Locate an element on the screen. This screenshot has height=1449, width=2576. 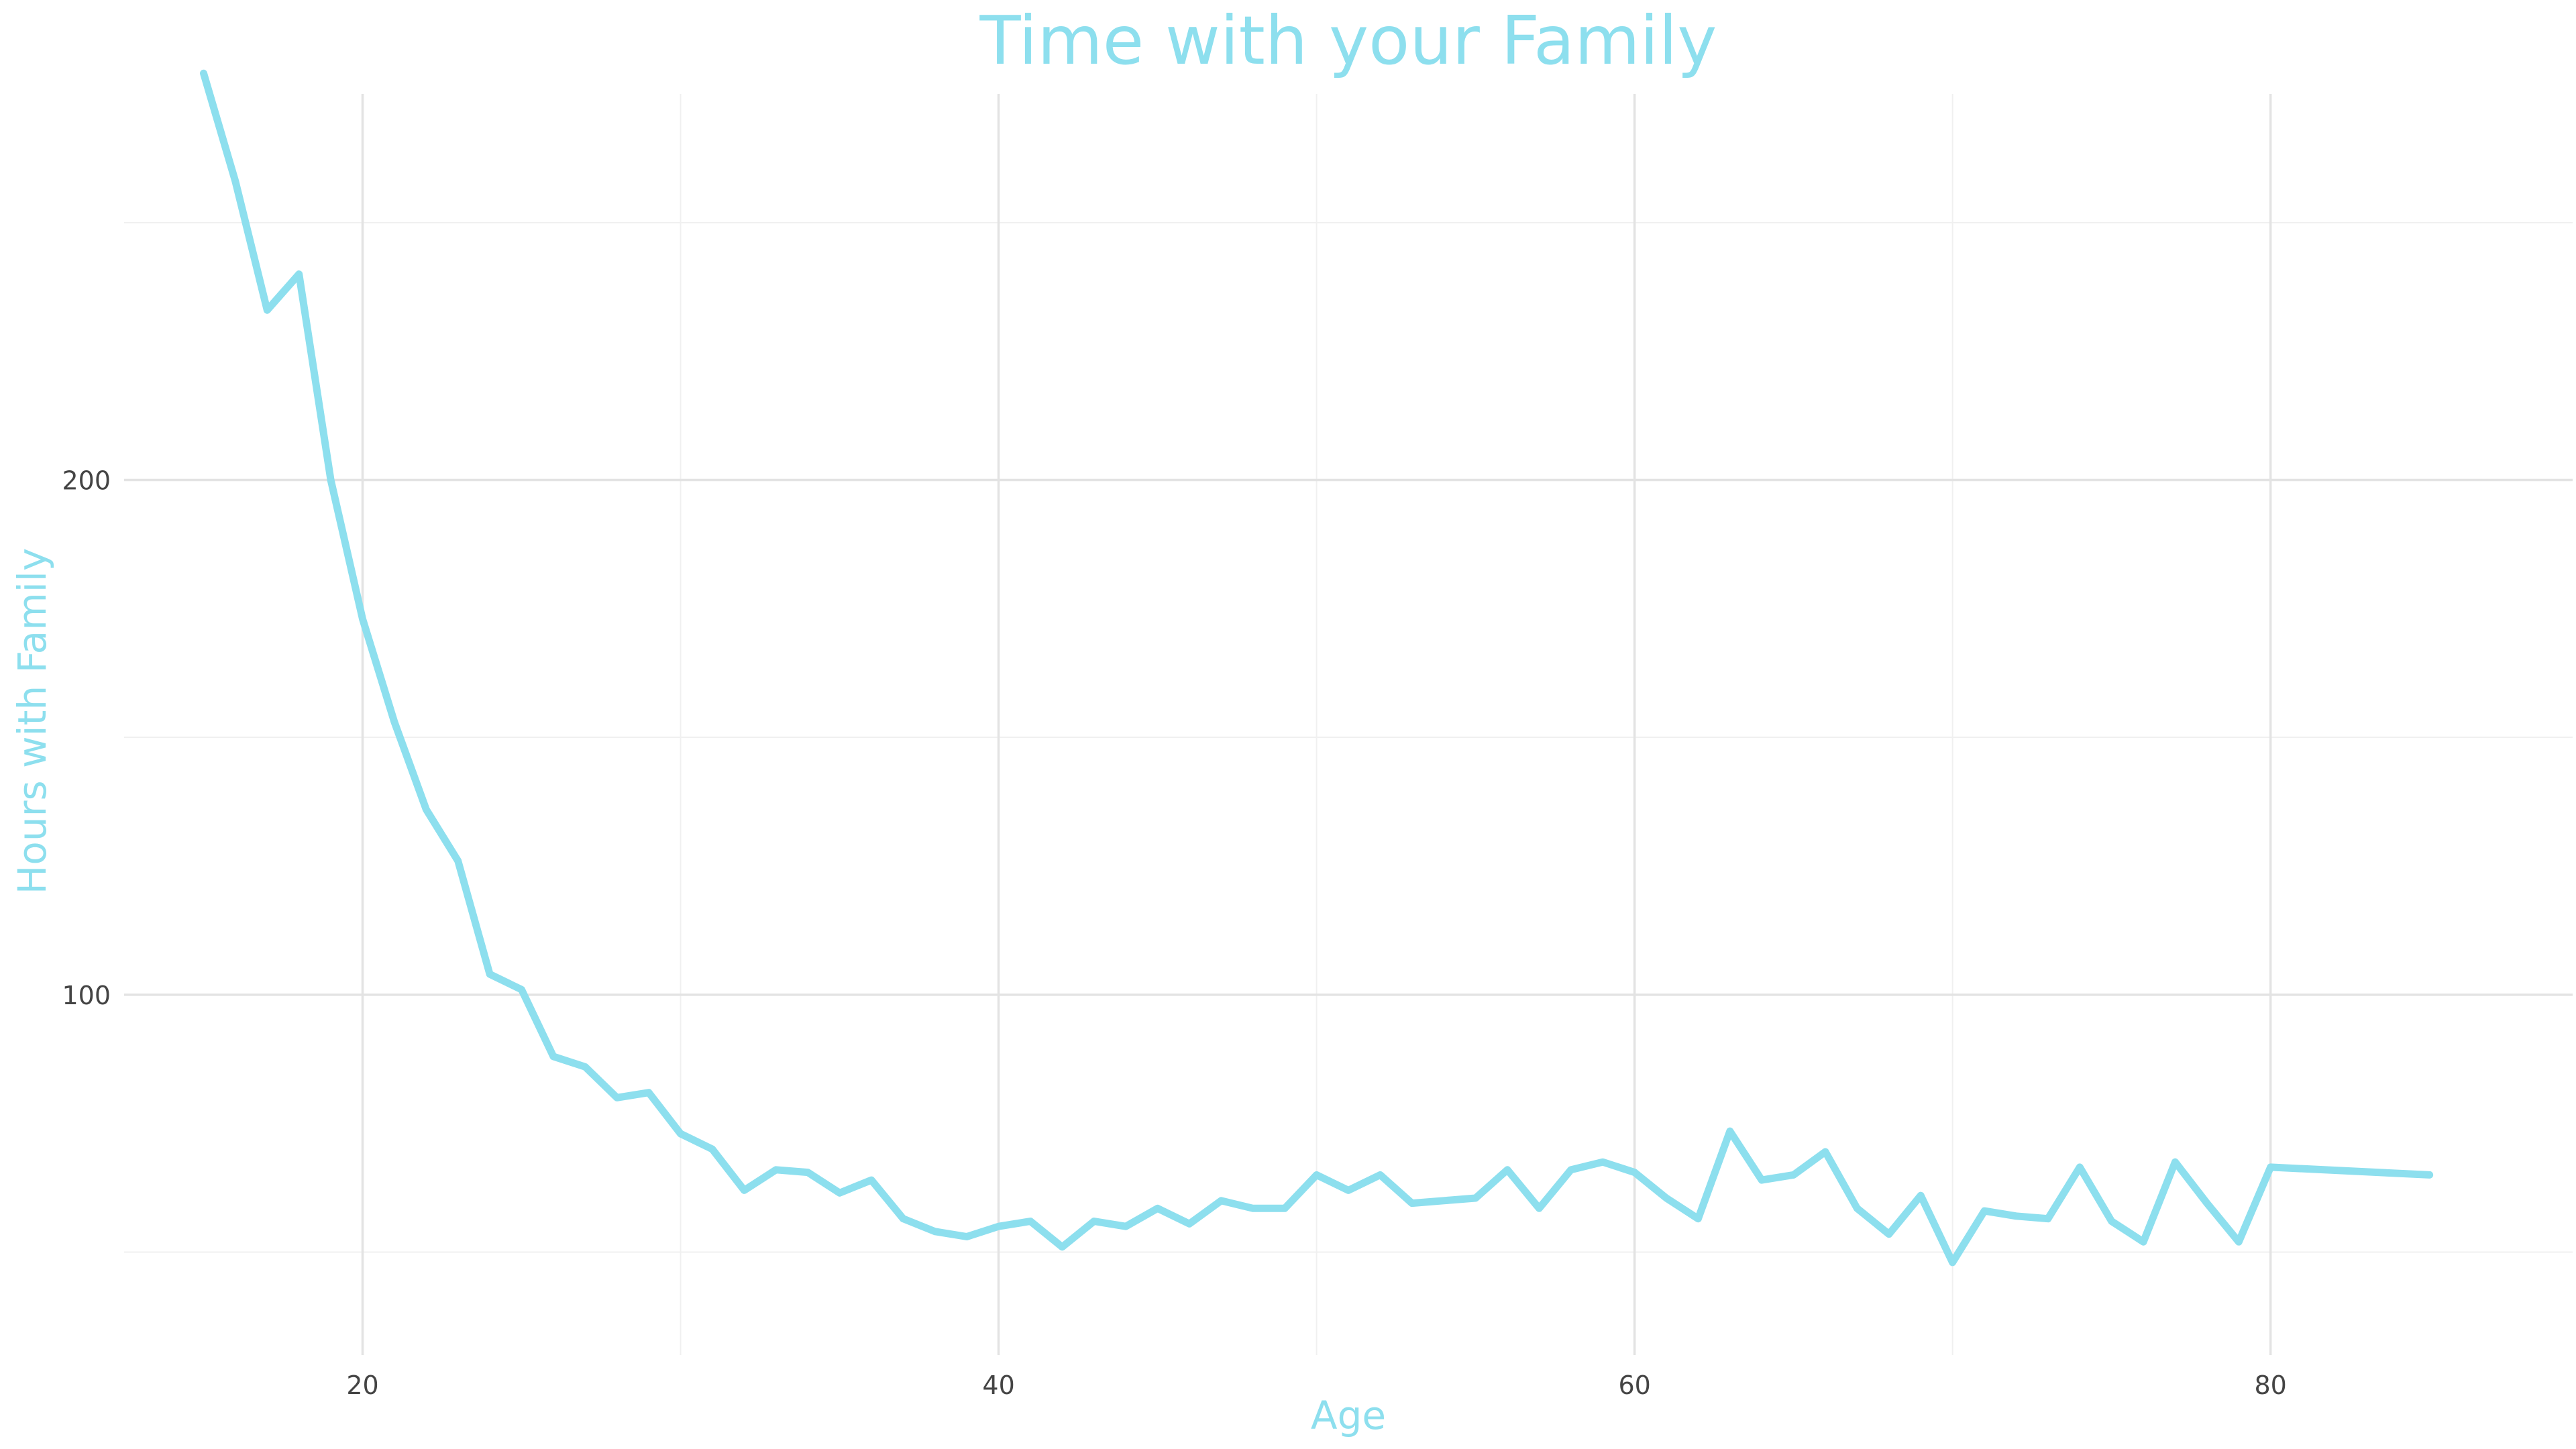
x-tick-label: 20 is located at coordinates (362, 1385).